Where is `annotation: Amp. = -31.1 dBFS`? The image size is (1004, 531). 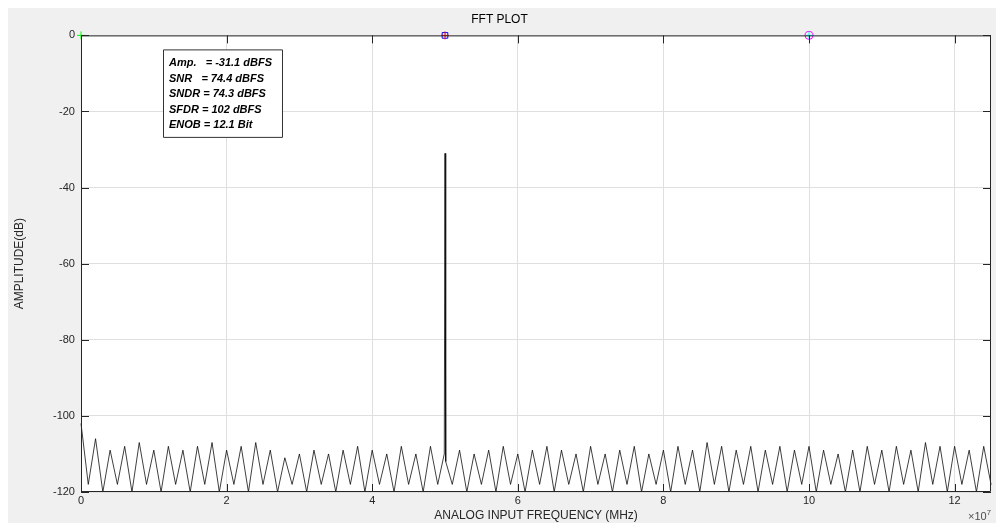 annotation: Amp. = -31.1 dBFS is located at coordinates (220, 62).